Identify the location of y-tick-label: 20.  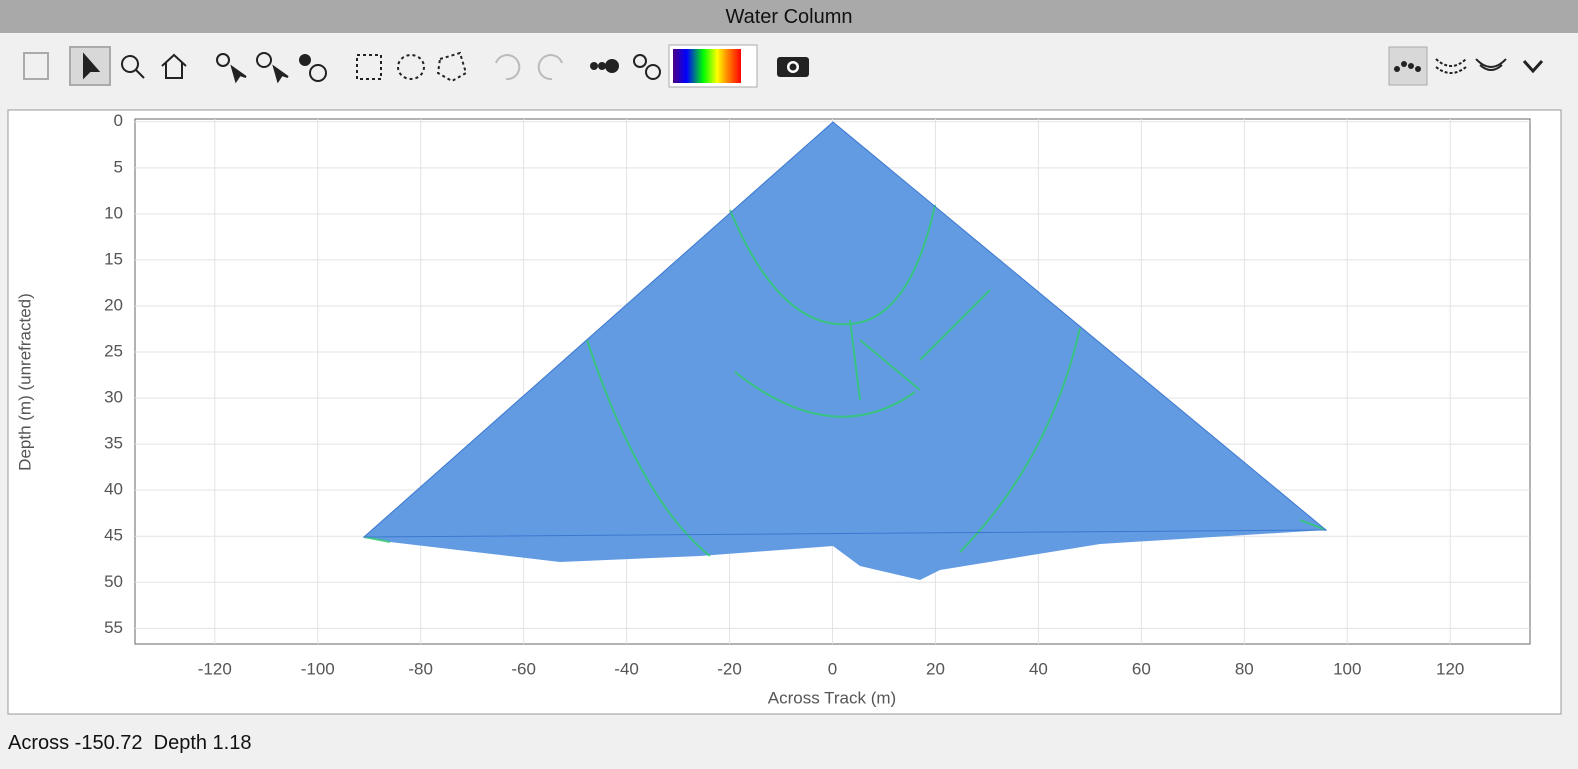
(113, 304).